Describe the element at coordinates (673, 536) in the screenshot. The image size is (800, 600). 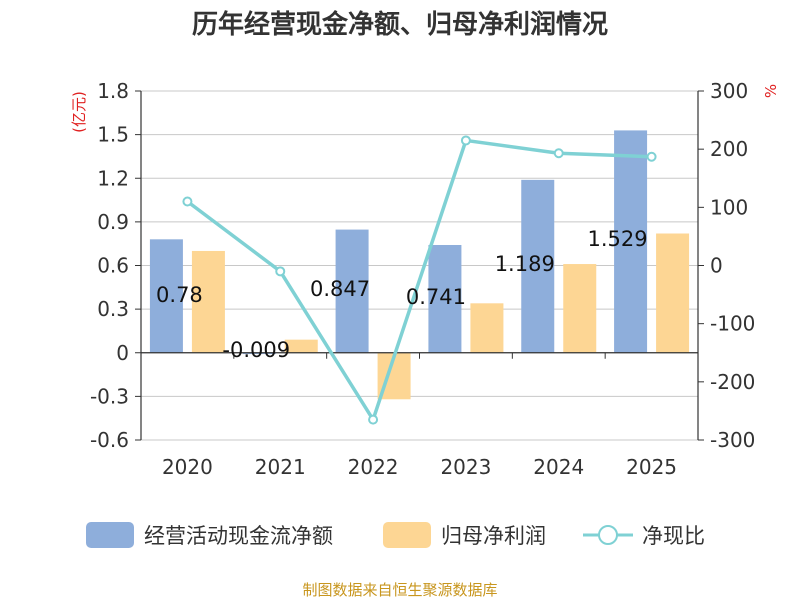
I see `legend-label-net-cash-ratio: 净现比` at that location.